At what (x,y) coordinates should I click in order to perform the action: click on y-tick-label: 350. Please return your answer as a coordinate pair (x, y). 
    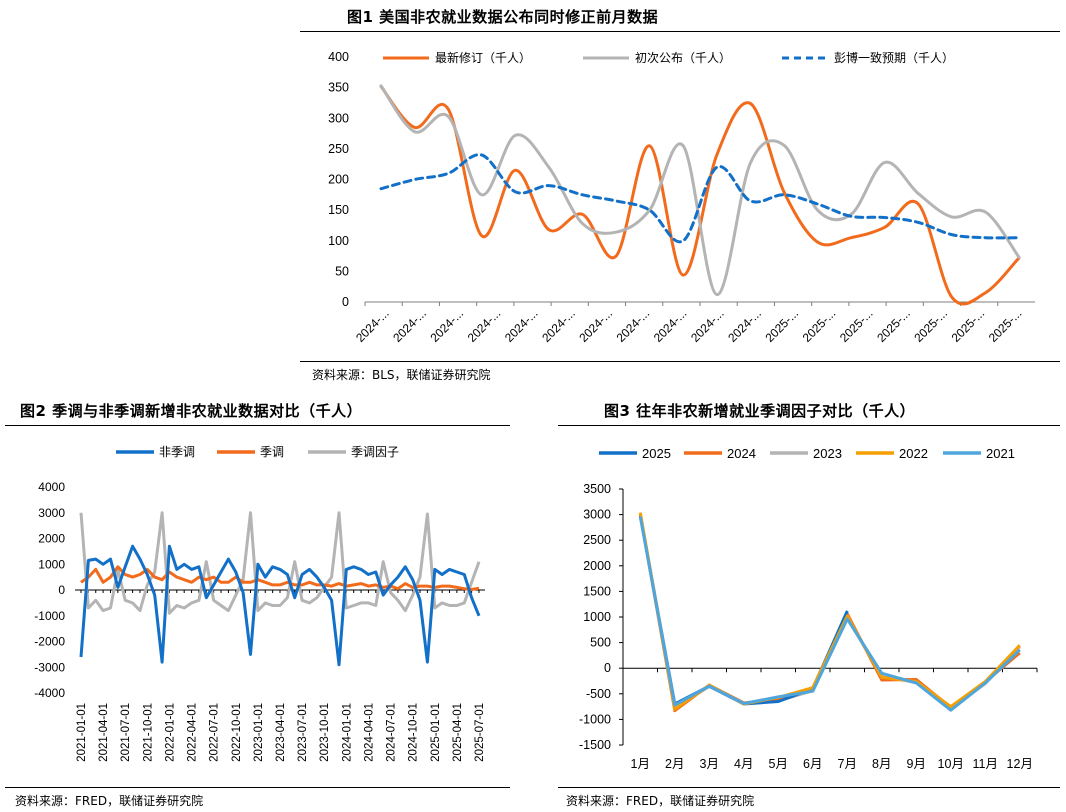
    Looking at the image, I should click on (338, 88).